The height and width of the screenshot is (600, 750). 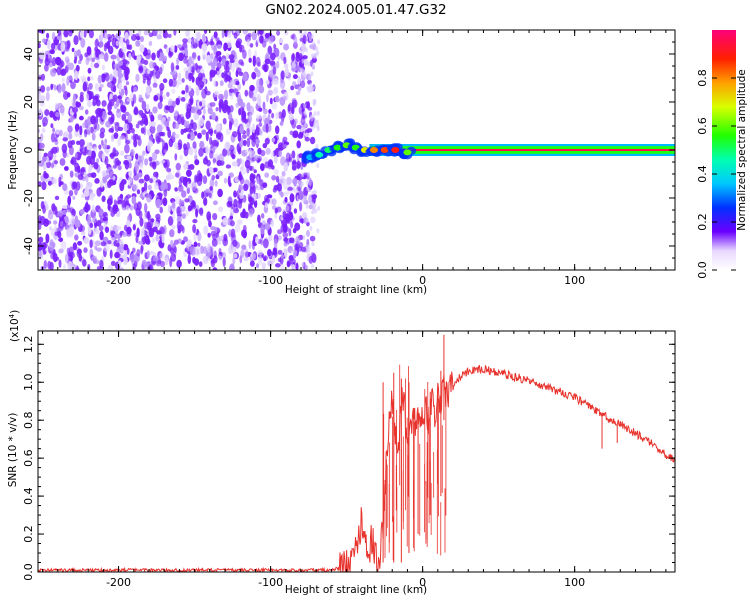 What do you see at coordinates (28, 496) in the screenshot?
I see `snr-ytick-label: 0.4` at bounding box center [28, 496].